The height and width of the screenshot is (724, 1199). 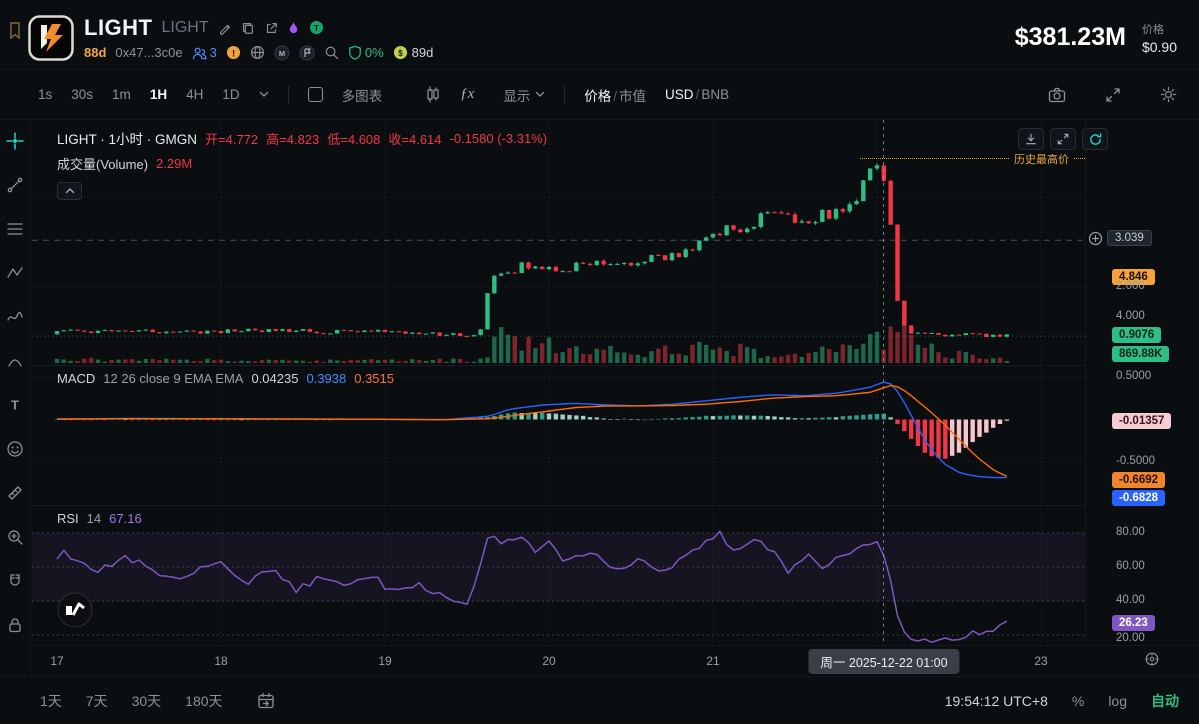 What do you see at coordinates (213, 52) in the screenshot?
I see `holders-count: 3` at bounding box center [213, 52].